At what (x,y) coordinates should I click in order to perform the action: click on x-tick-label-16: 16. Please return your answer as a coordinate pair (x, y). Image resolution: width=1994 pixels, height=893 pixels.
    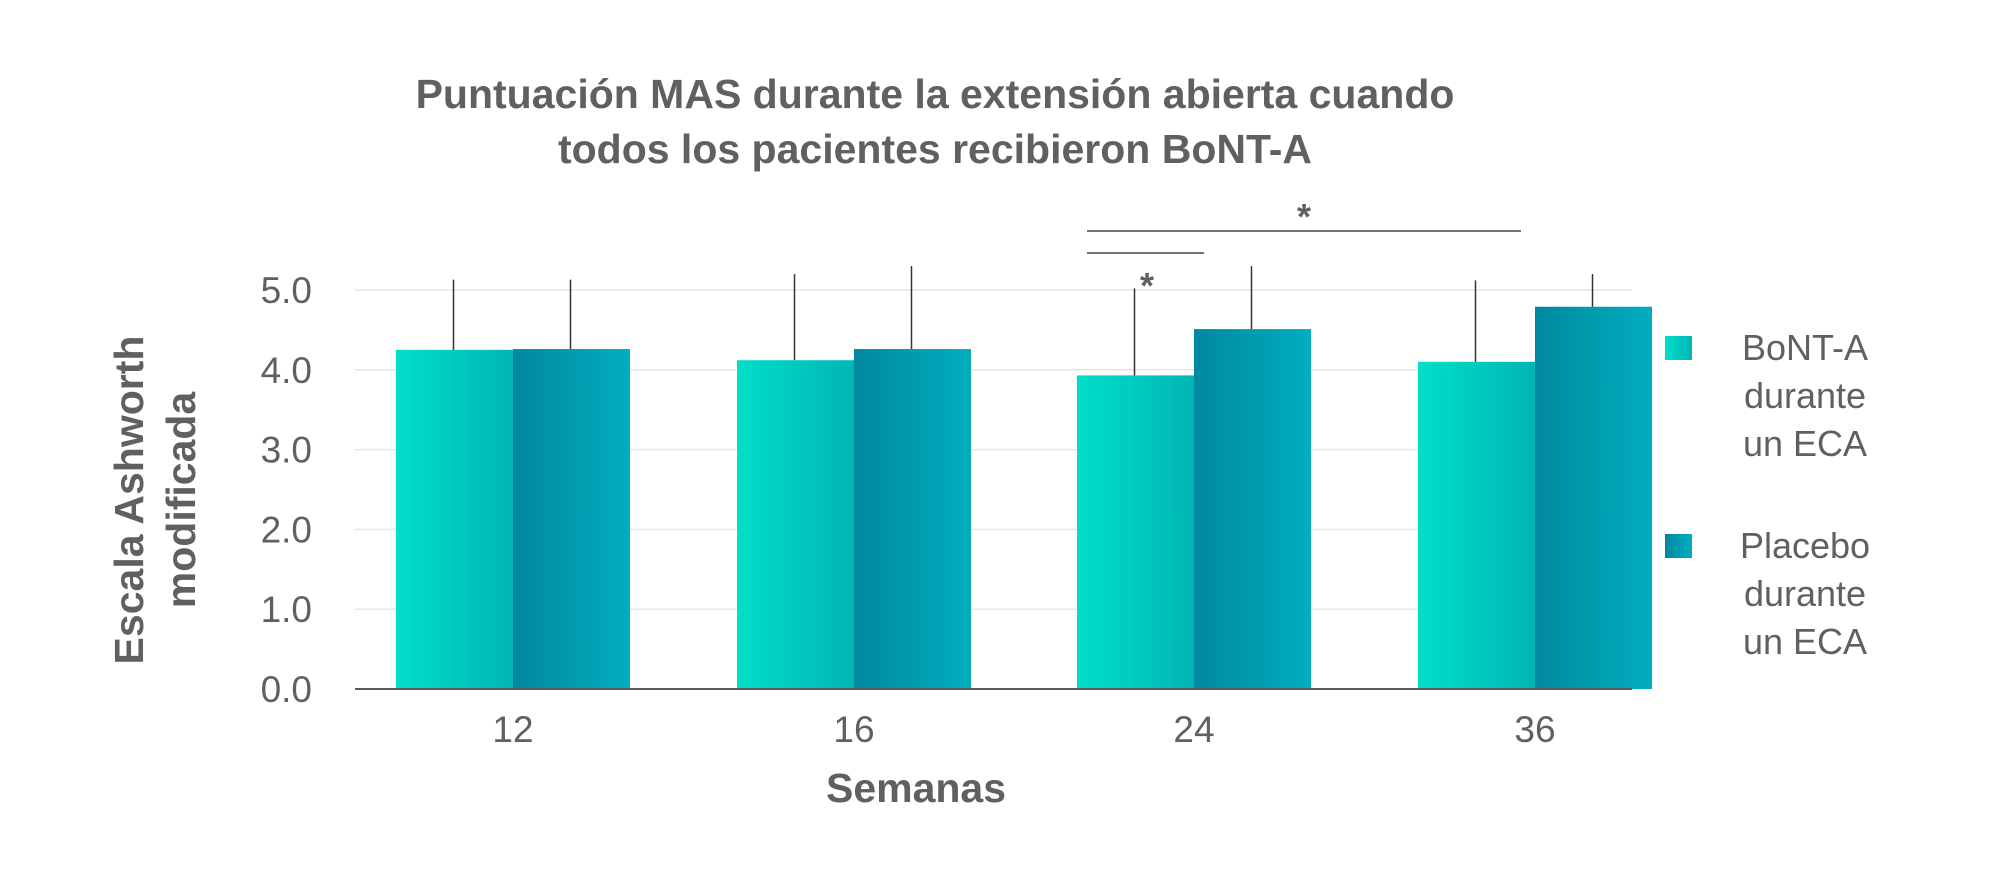
    Looking at the image, I should click on (853, 729).